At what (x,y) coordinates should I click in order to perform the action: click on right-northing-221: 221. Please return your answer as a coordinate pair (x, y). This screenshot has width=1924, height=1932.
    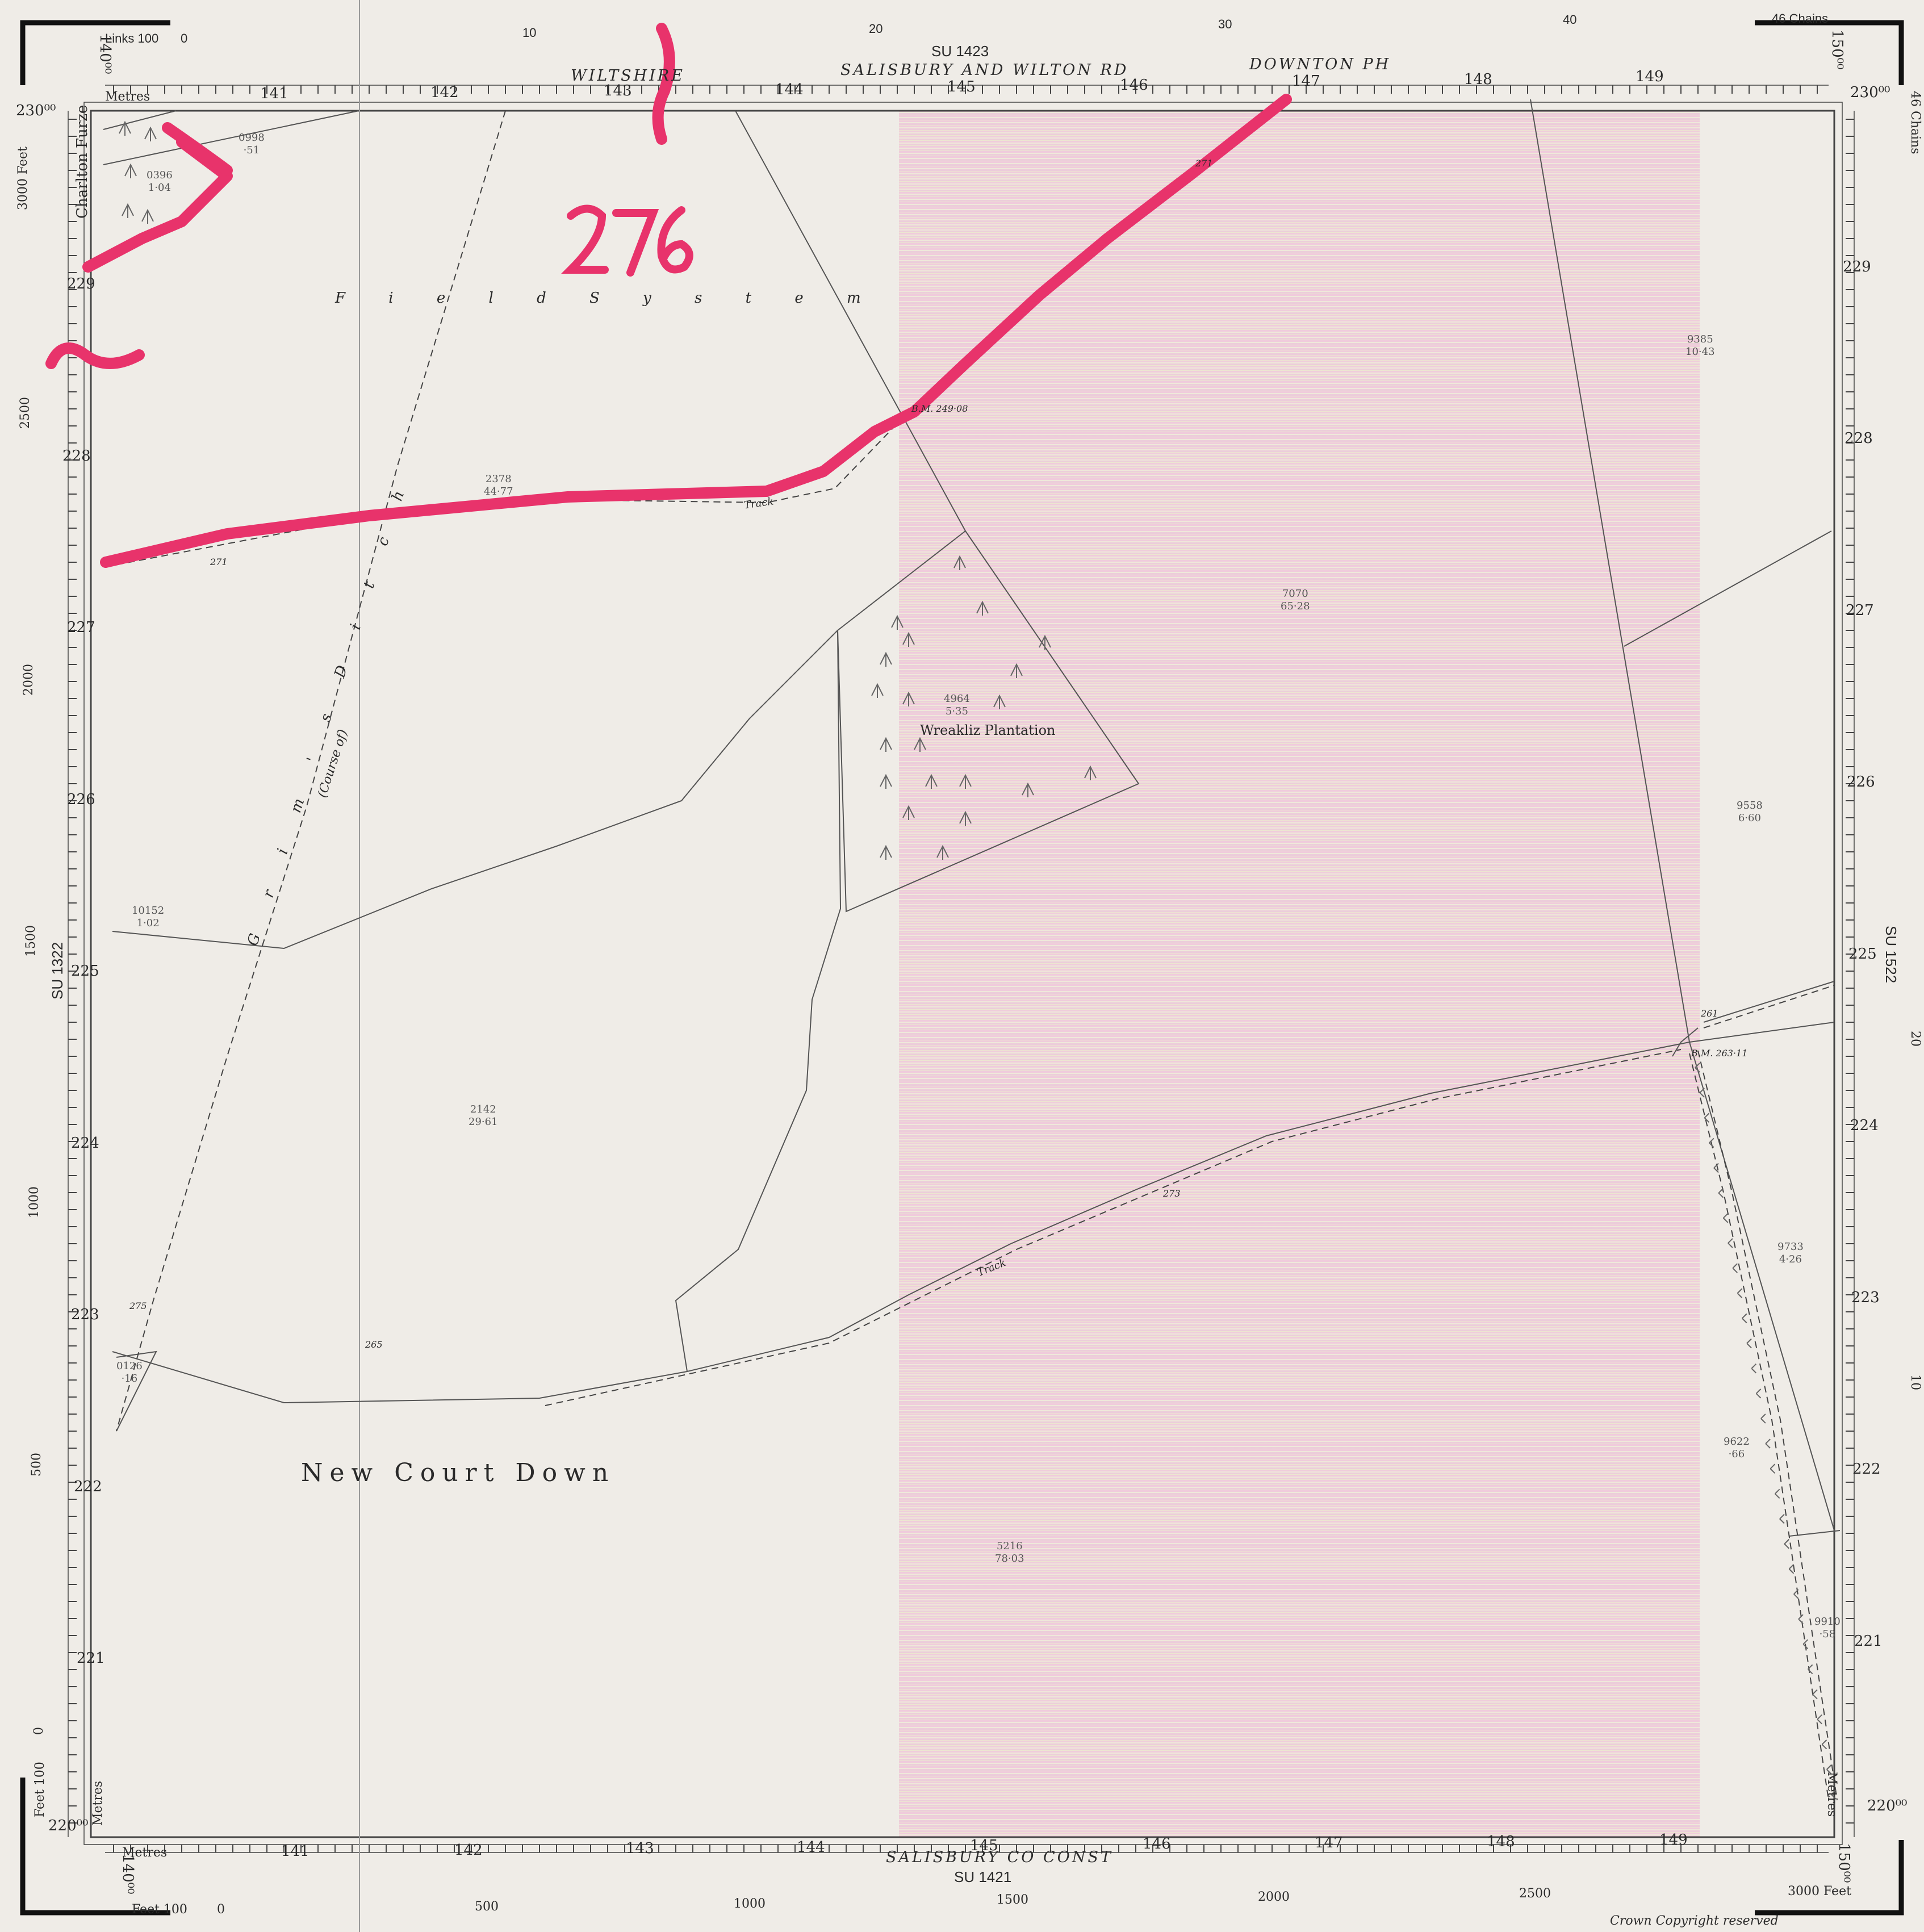
    Looking at the image, I should click on (1868, 1641).